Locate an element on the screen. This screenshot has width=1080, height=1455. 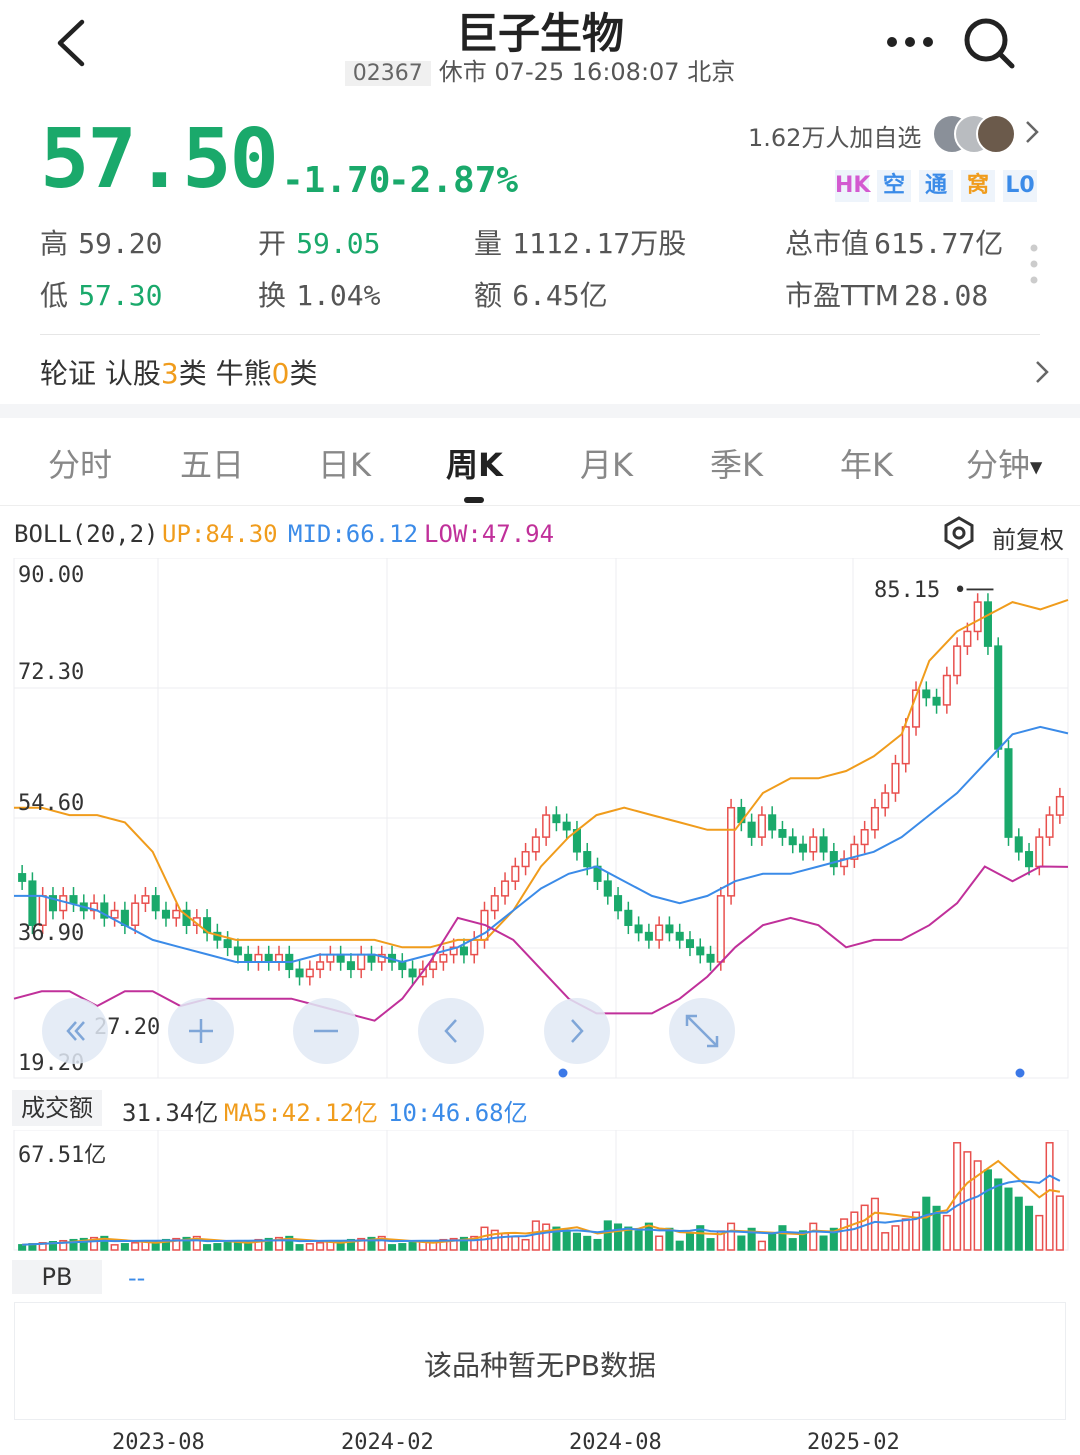
scroll-left-button is located at coordinates (451, 1031).